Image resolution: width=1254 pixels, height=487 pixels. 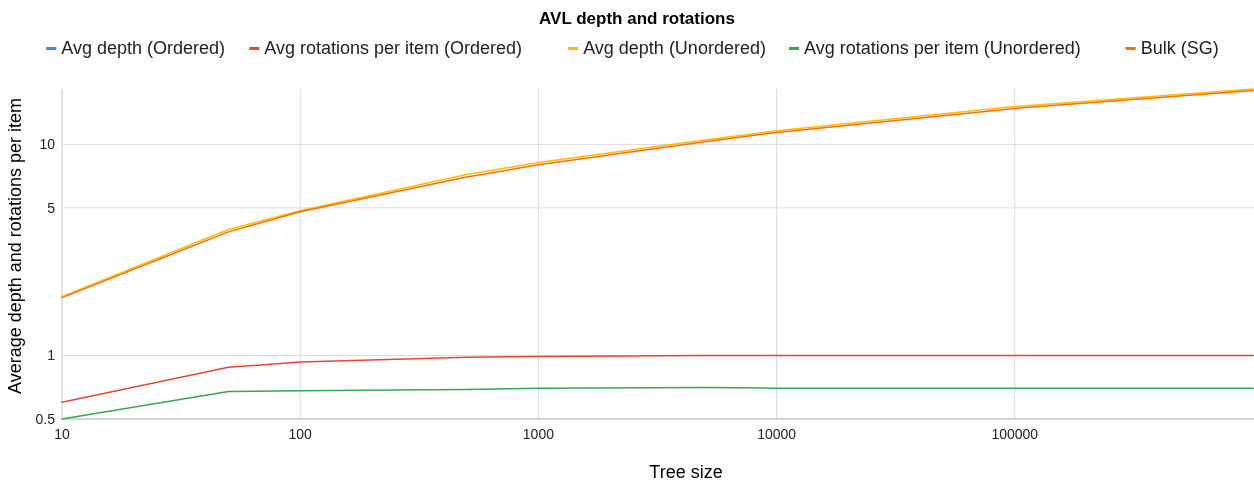 I want to click on legend-label: Avg depth (Ordered), so click(x=143, y=48).